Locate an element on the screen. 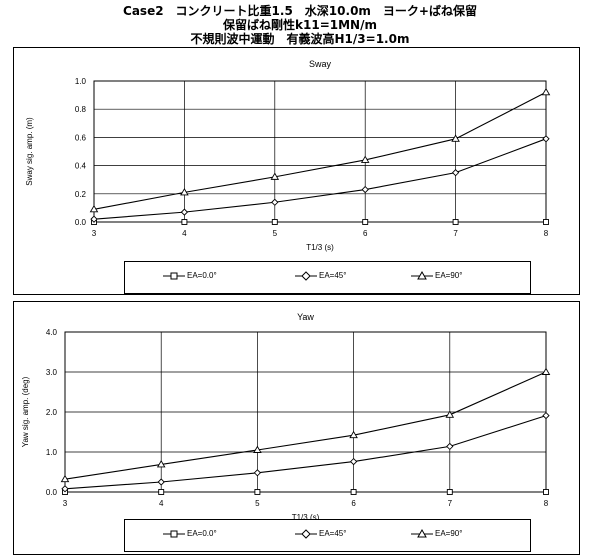 Image resolution: width=600 pixels, height=558 pixels. sway-xtick-label: 7 is located at coordinates (455, 233).